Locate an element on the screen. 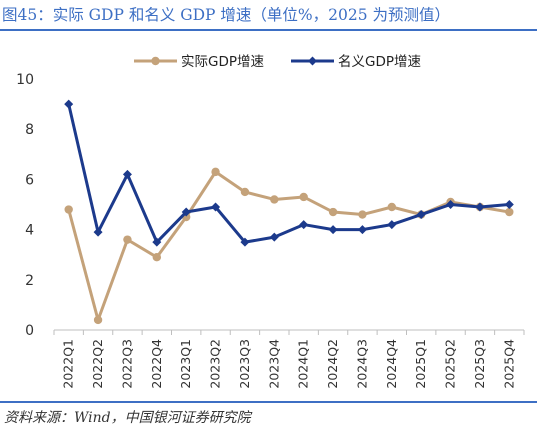 This screenshot has height=432, width=537. y-tick-label: 2 is located at coordinates (29, 281).